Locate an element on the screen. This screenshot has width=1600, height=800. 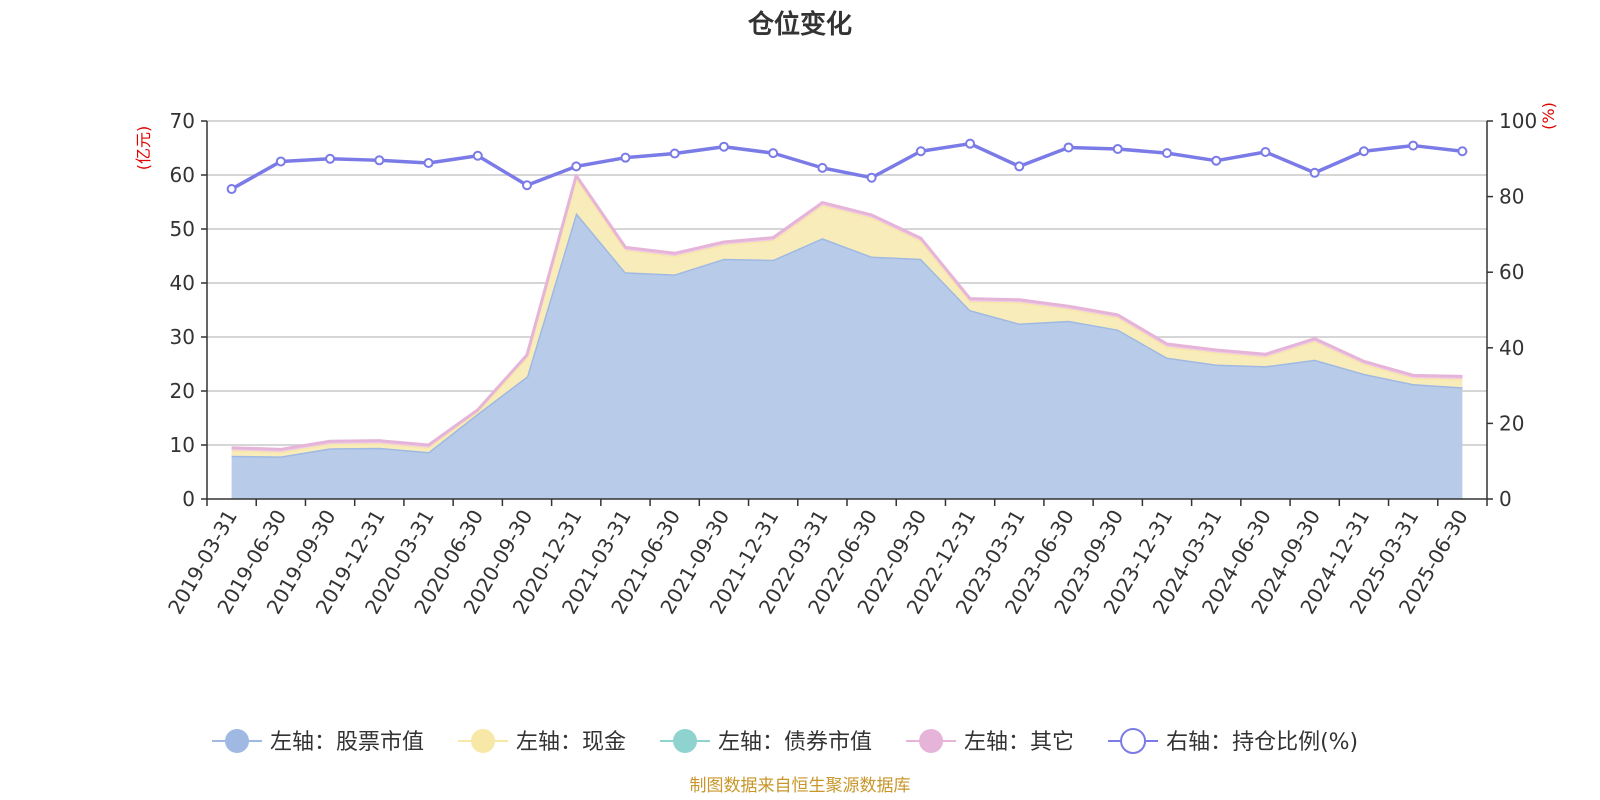
data-source: 制图数据来自恒生聚源数据库 is located at coordinates (800, 786).